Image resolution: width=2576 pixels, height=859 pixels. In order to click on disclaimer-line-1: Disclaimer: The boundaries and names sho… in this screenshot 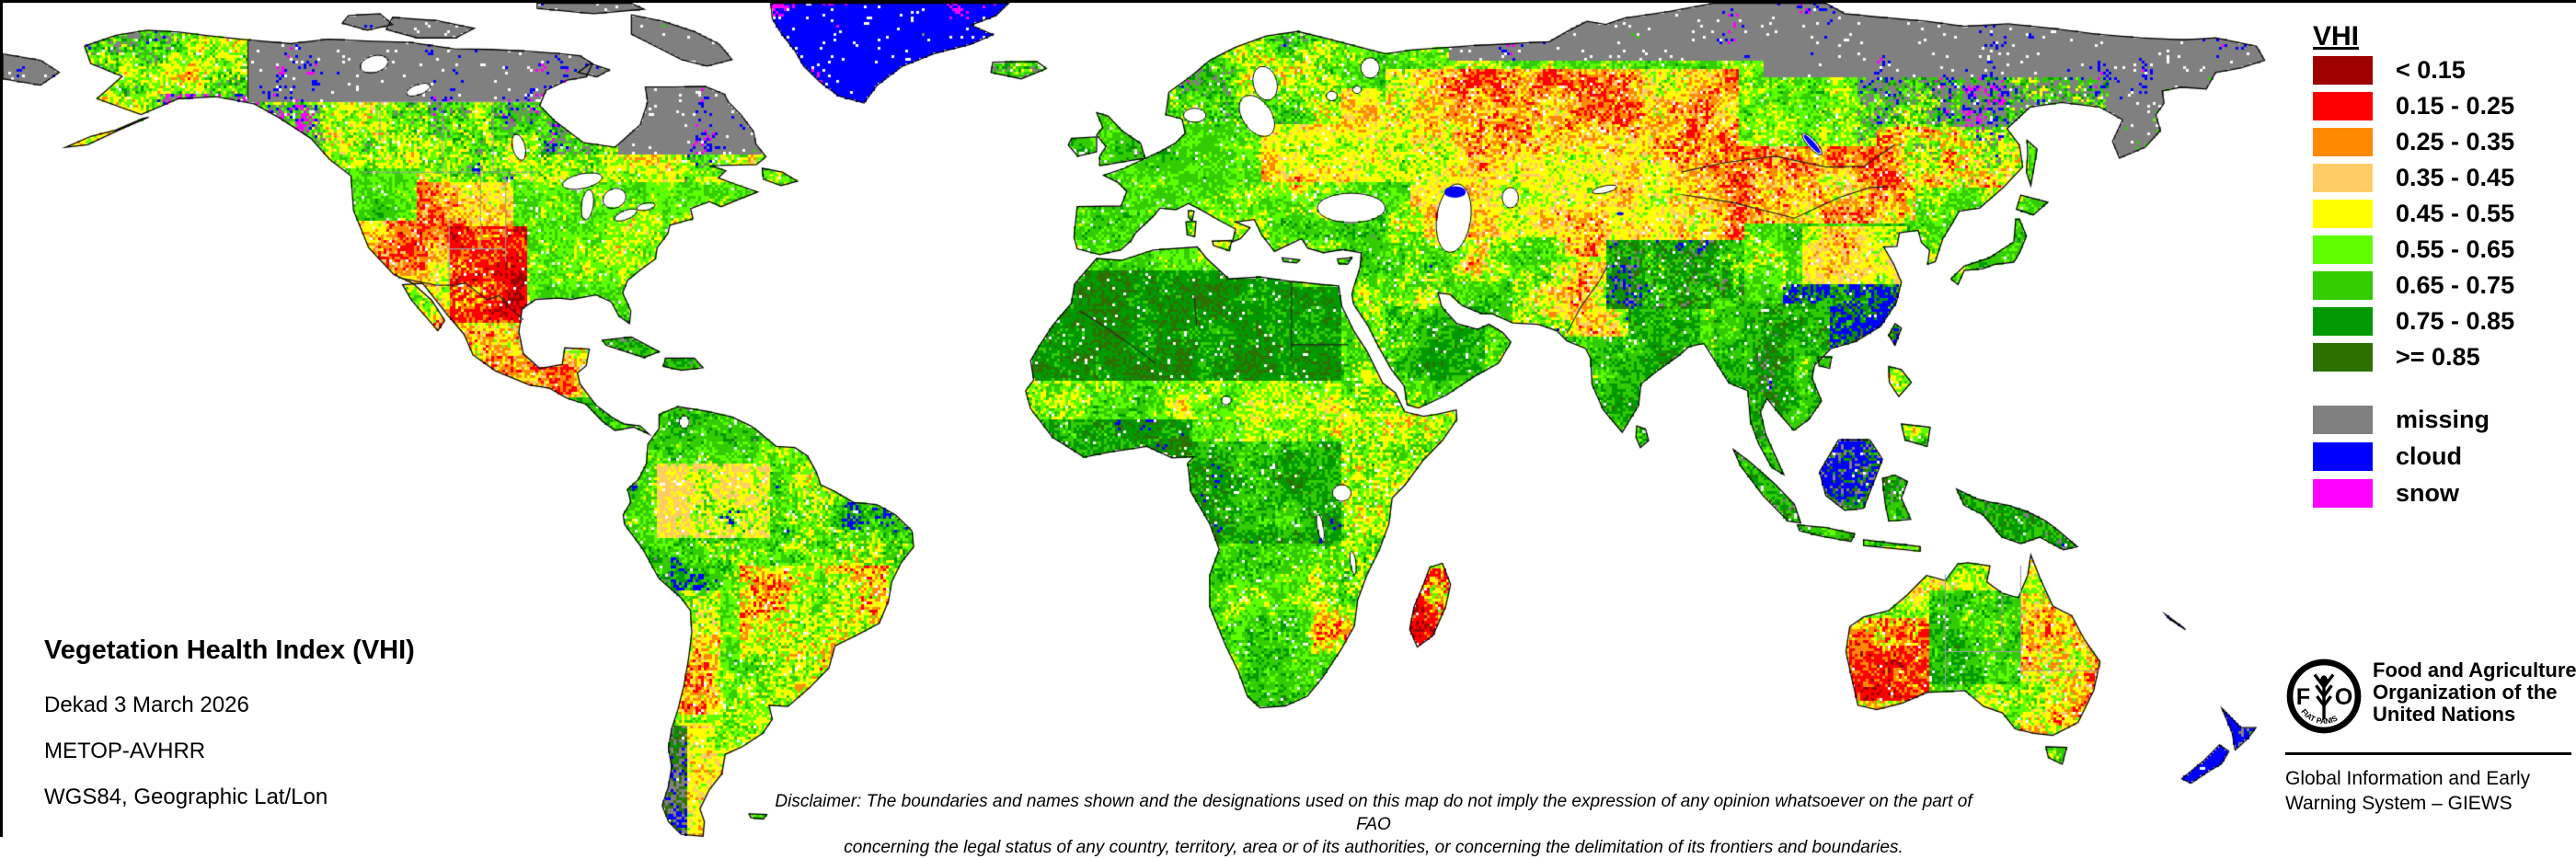, I will do `click(1373, 813)`.